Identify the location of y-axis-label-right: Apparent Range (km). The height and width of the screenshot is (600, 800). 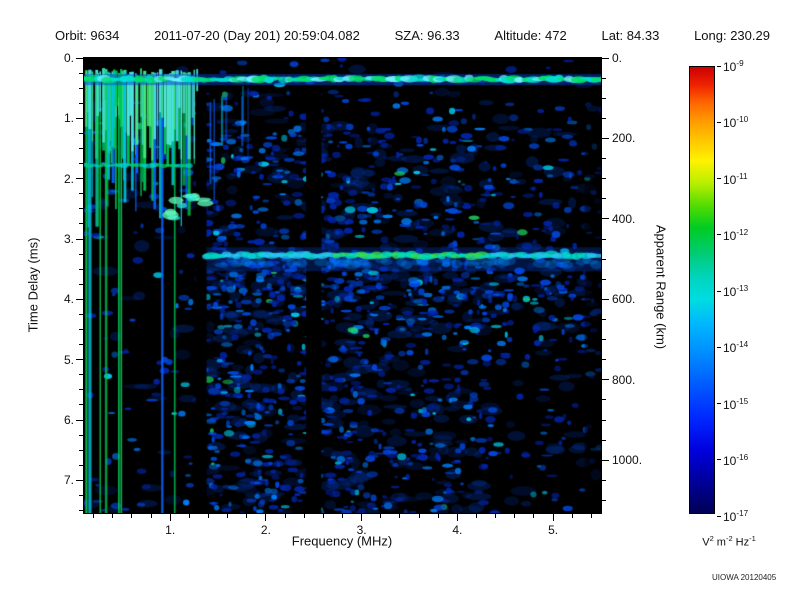
(661, 287).